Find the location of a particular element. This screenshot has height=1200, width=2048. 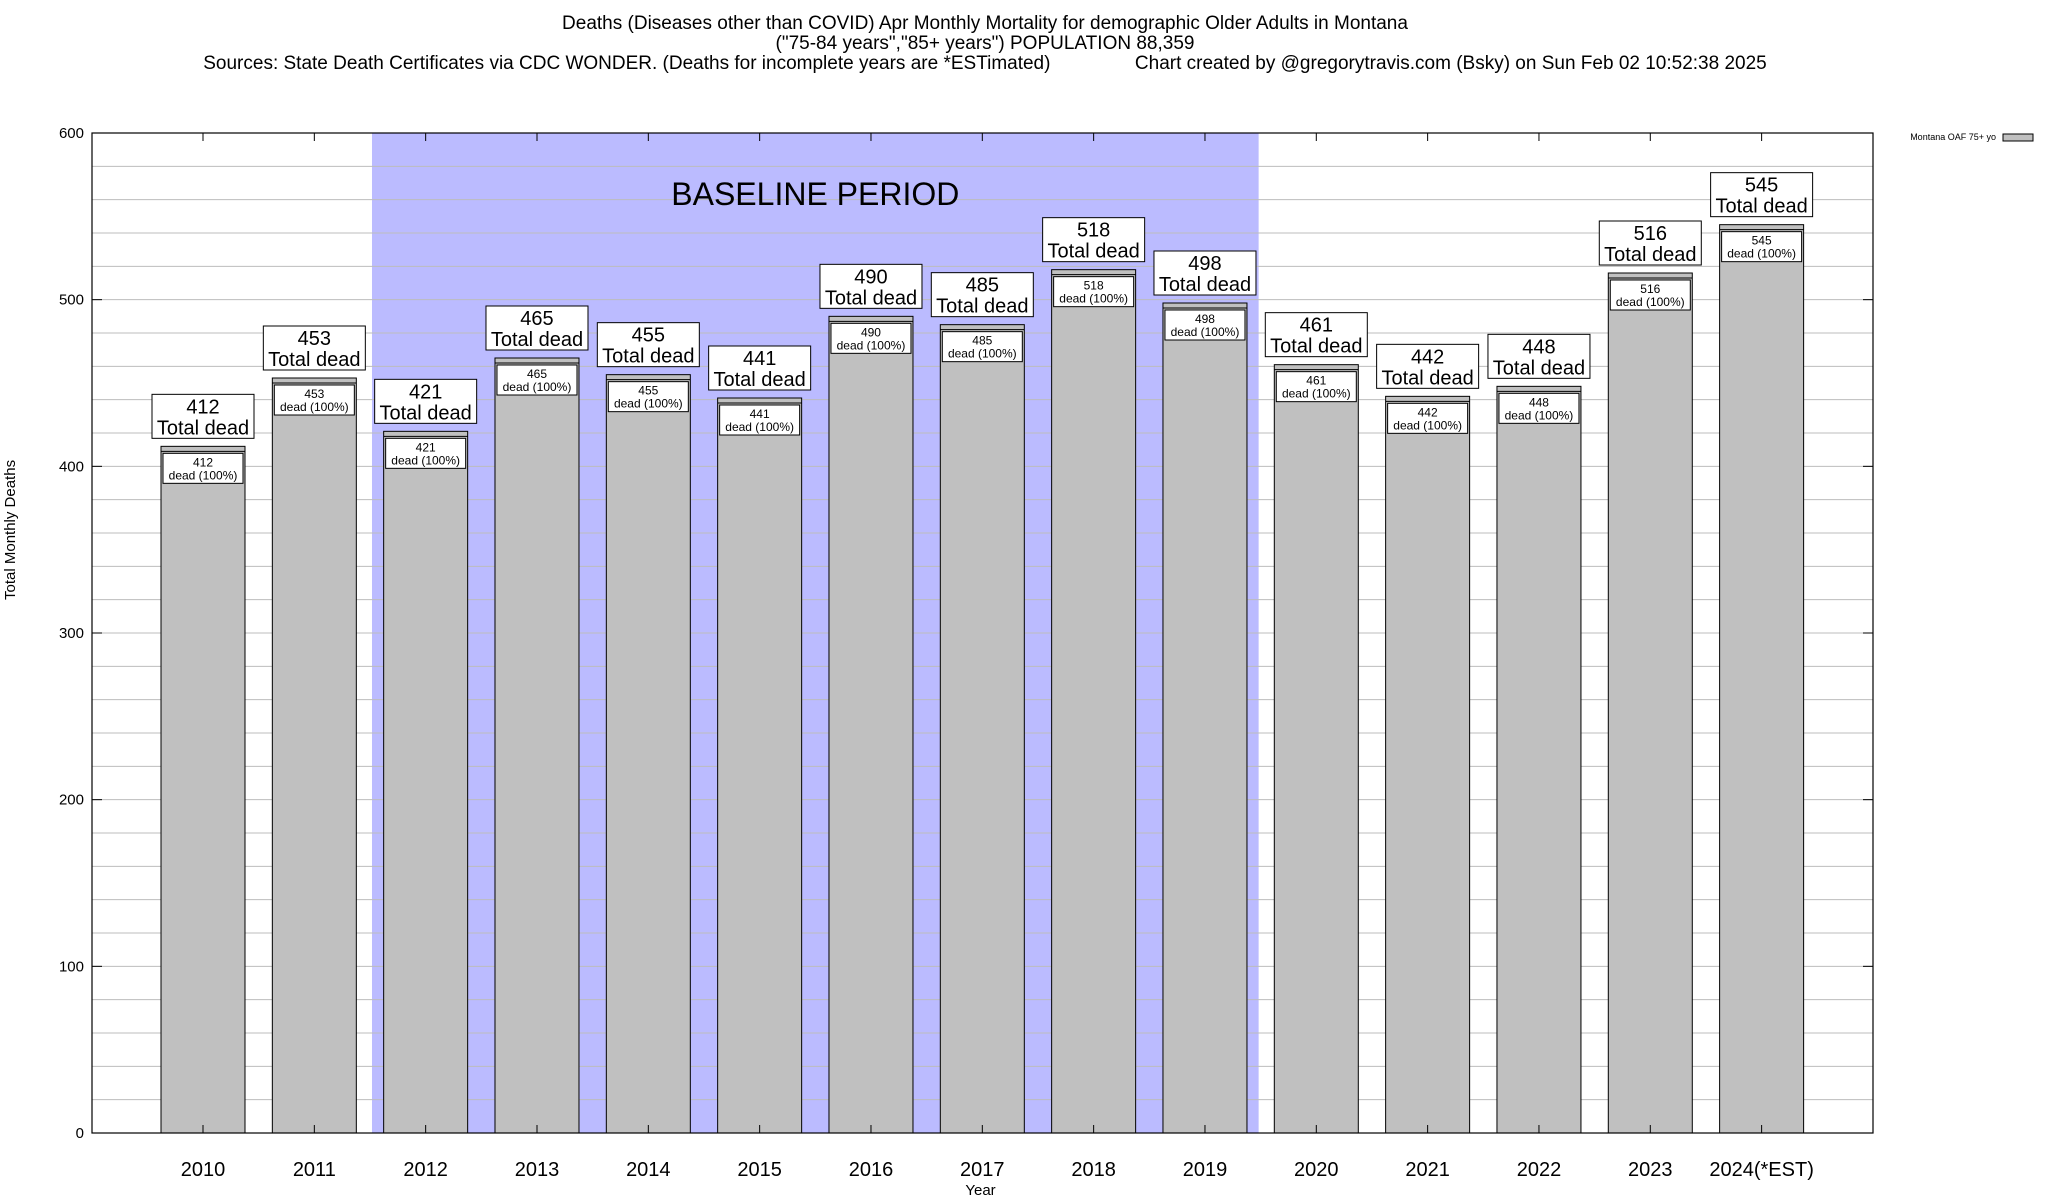

bar-inner-value-label: 545 is located at coordinates (1762, 241).